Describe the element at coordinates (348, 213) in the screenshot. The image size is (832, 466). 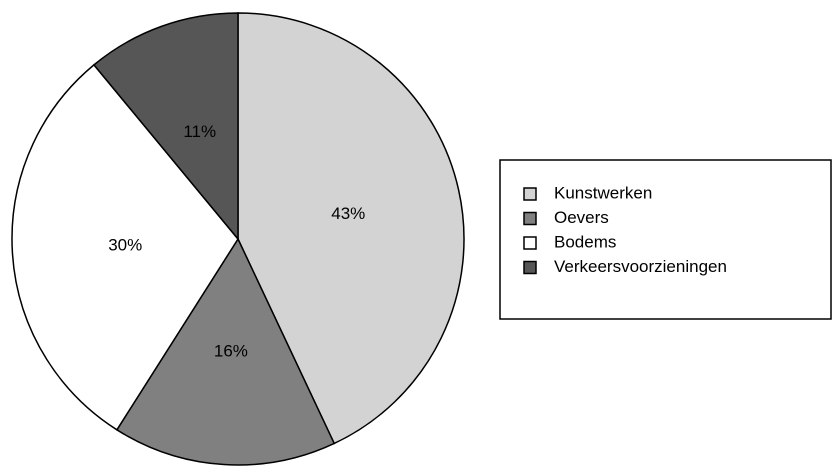
I see `slice-label: 43%` at that location.